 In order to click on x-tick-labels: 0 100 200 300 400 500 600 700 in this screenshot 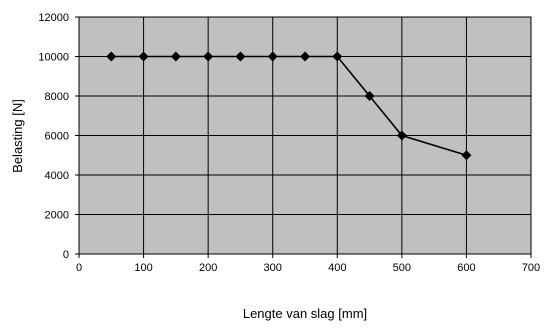, I will do `click(308, 268)`.